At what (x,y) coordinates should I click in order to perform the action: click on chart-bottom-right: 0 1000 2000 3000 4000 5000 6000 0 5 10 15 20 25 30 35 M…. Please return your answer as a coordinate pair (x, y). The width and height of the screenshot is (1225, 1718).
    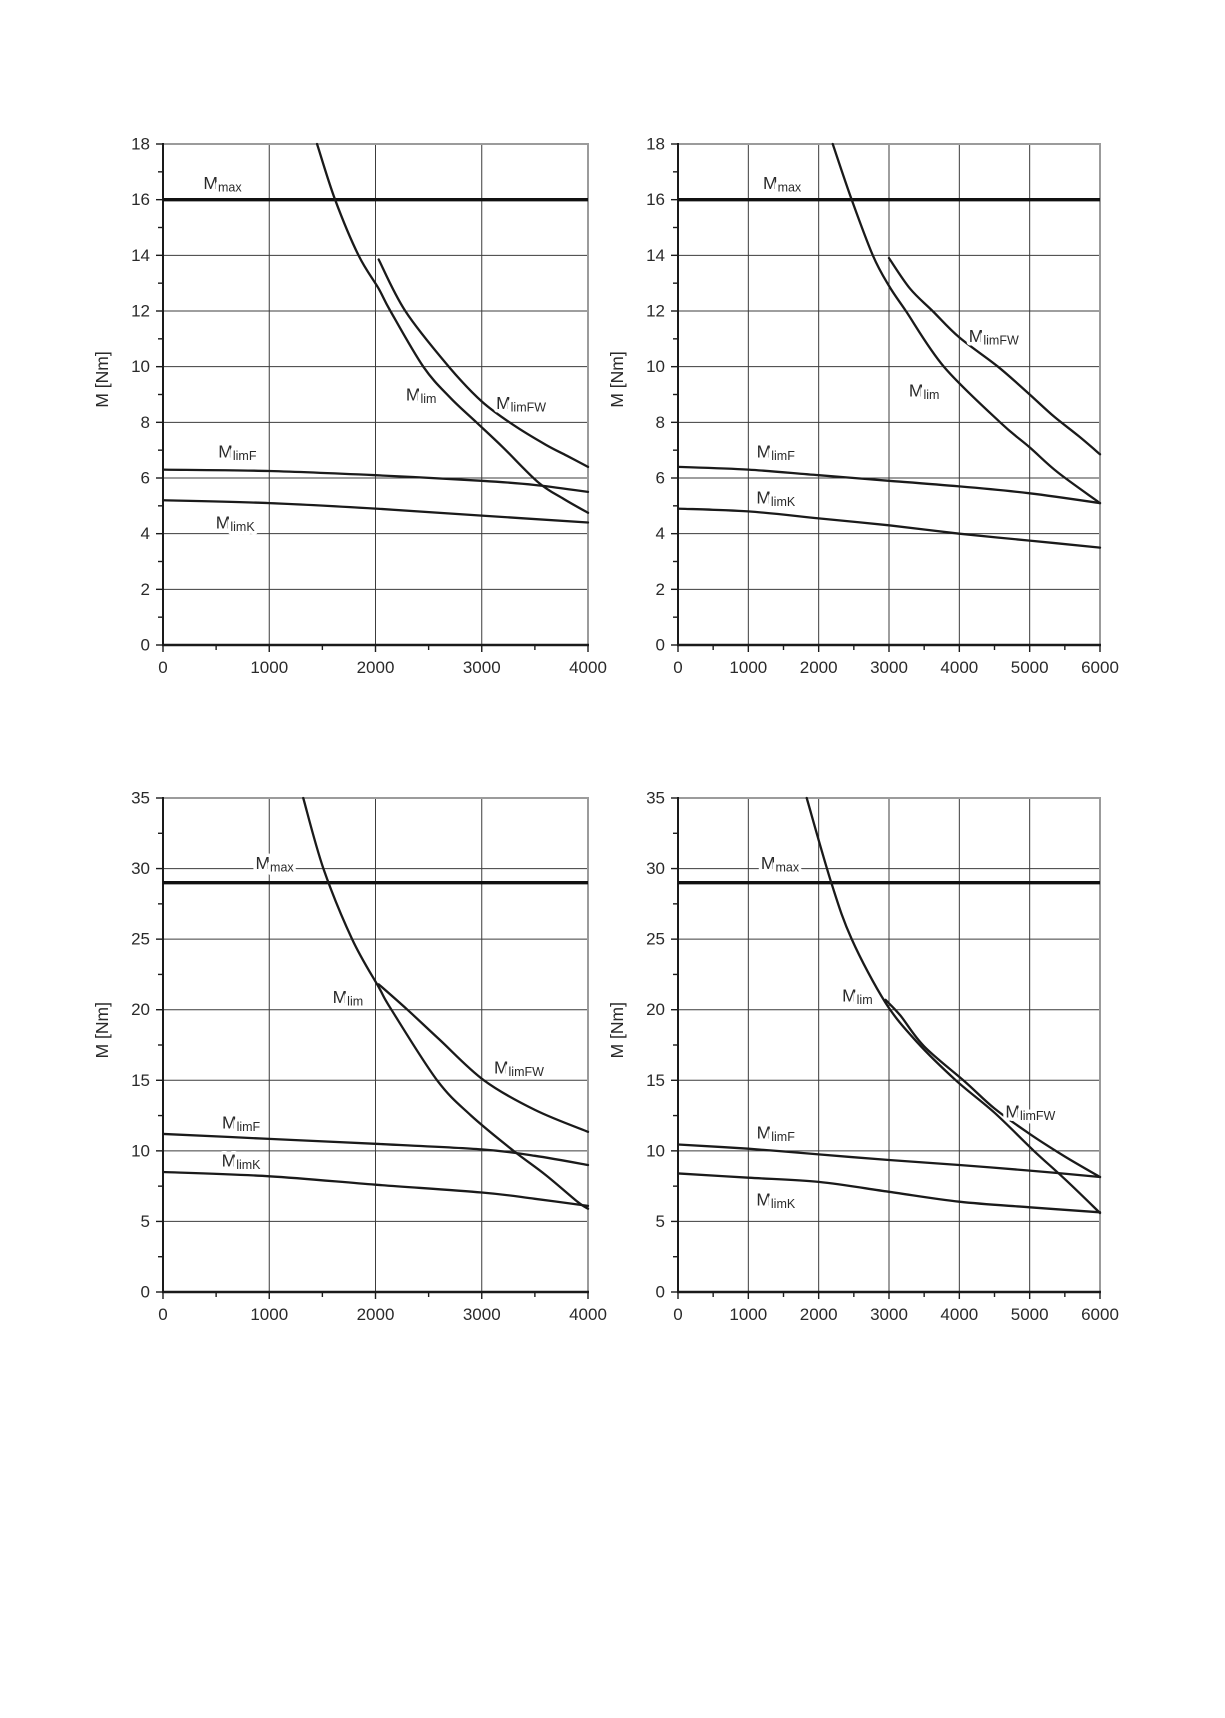
    Looking at the image, I should click on (863, 1057).